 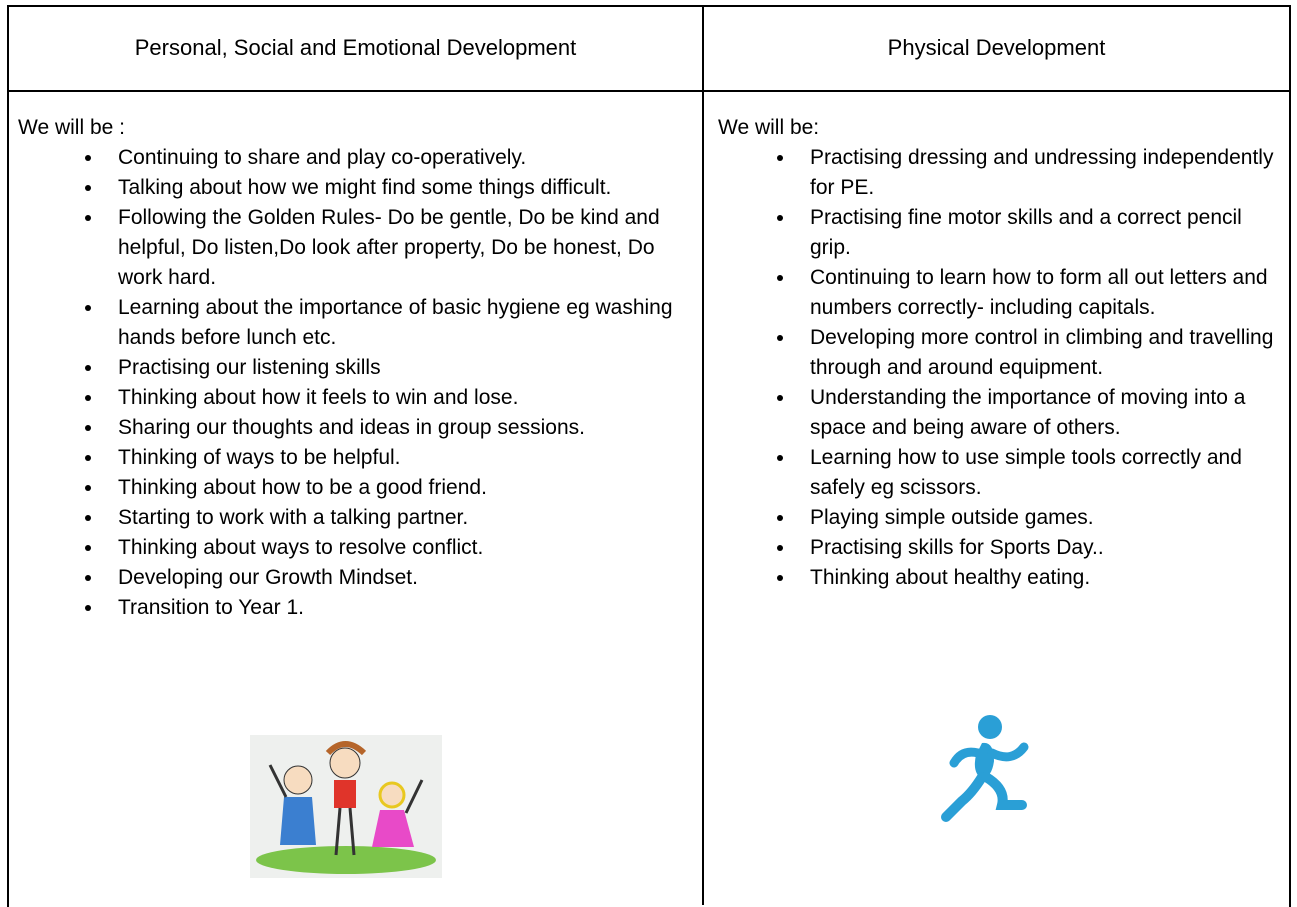 What do you see at coordinates (1040, 578) in the screenshot?
I see `list-item: Thinking about healthy eating.` at bounding box center [1040, 578].